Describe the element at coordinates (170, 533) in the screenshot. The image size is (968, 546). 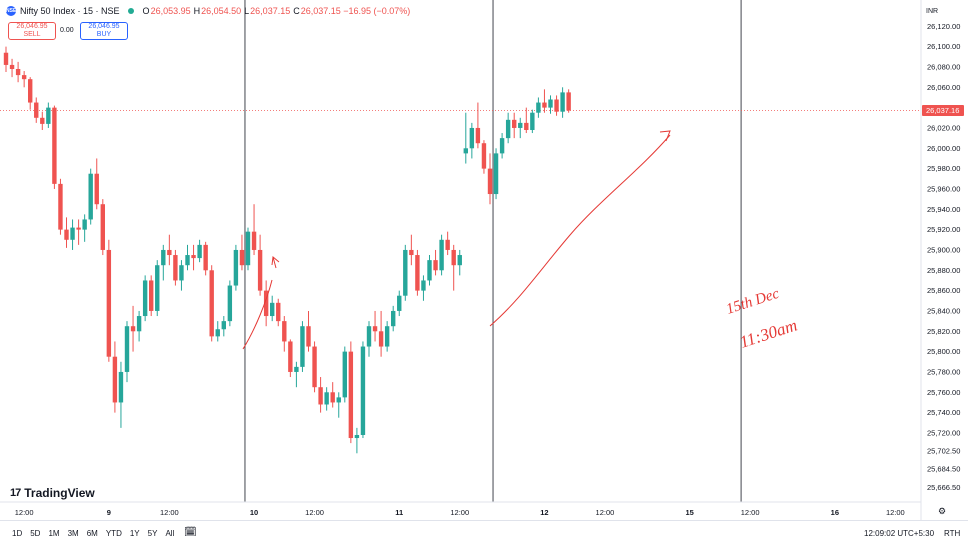
I see `range-all: All` at that location.